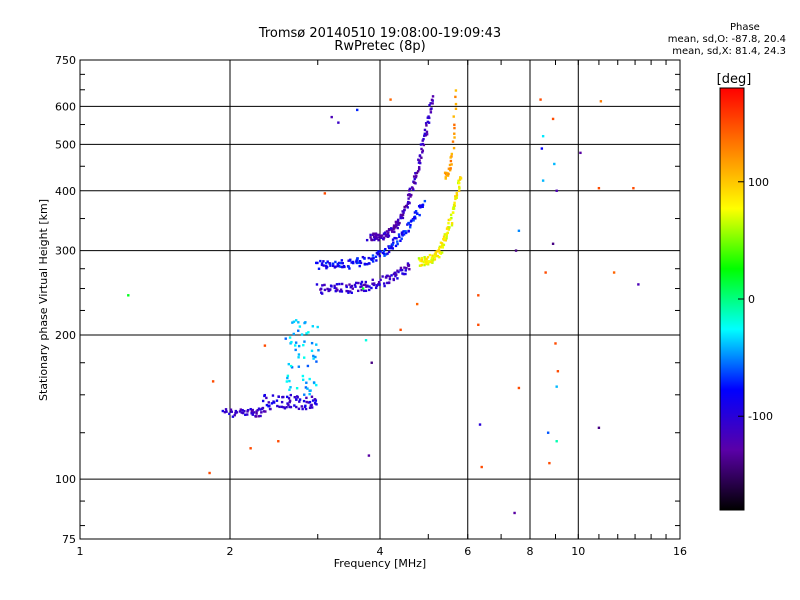 The height and width of the screenshot is (600, 800). Describe the element at coordinates (69, 539) in the screenshot. I see `y-tick-label: 75` at that location.